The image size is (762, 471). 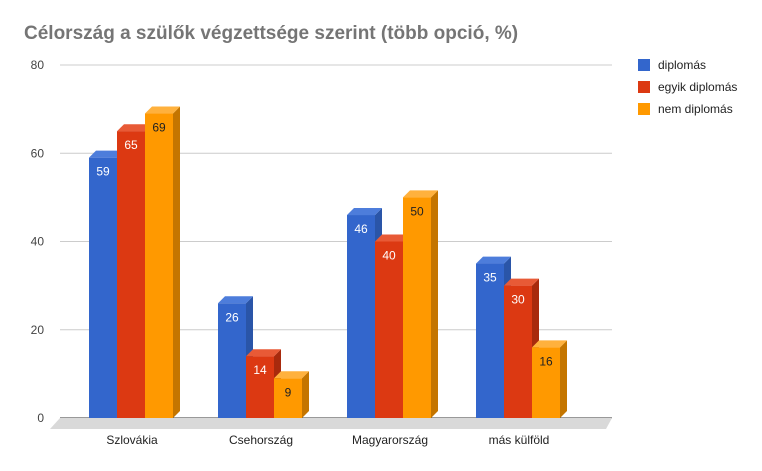 What do you see at coordinates (131, 145) in the screenshot?
I see `data-label: 65` at bounding box center [131, 145].